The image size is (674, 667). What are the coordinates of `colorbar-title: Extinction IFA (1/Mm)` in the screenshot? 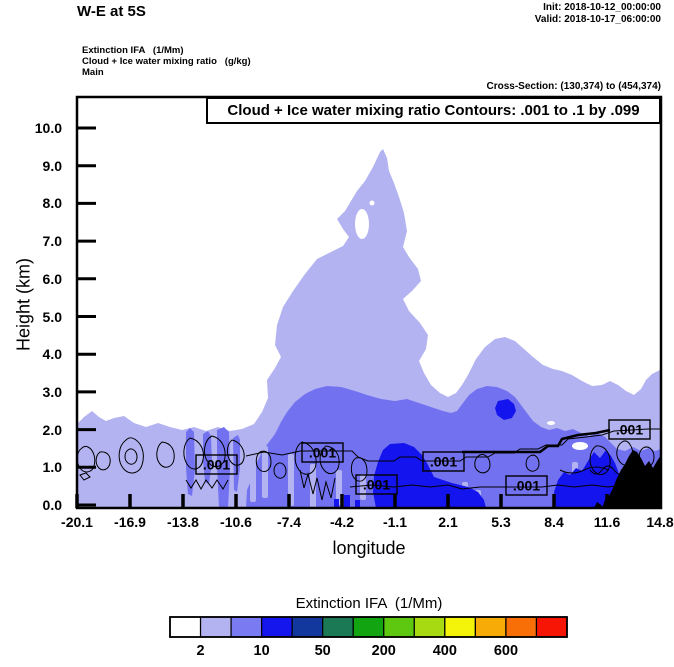 It's located at (369, 603).